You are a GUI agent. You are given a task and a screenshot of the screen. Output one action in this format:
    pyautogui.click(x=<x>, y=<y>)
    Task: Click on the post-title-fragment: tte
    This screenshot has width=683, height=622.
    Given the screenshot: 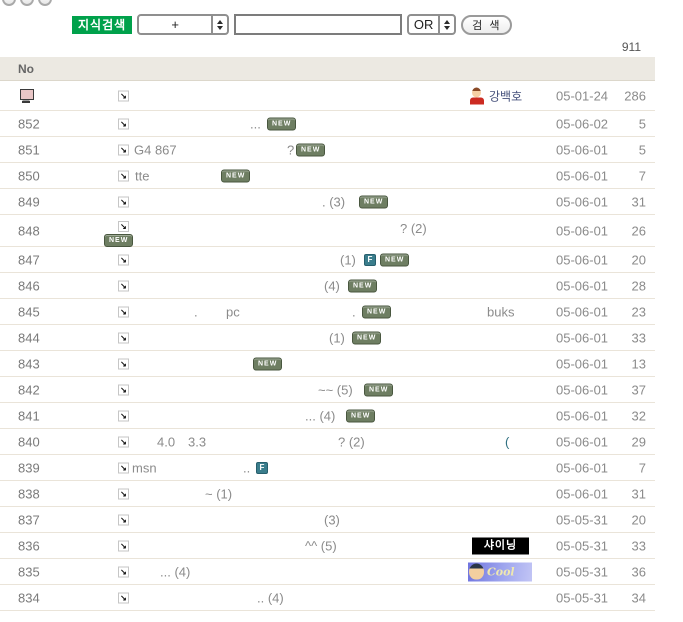 What is the action you would take?
    pyautogui.click(x=142, y=175)
    